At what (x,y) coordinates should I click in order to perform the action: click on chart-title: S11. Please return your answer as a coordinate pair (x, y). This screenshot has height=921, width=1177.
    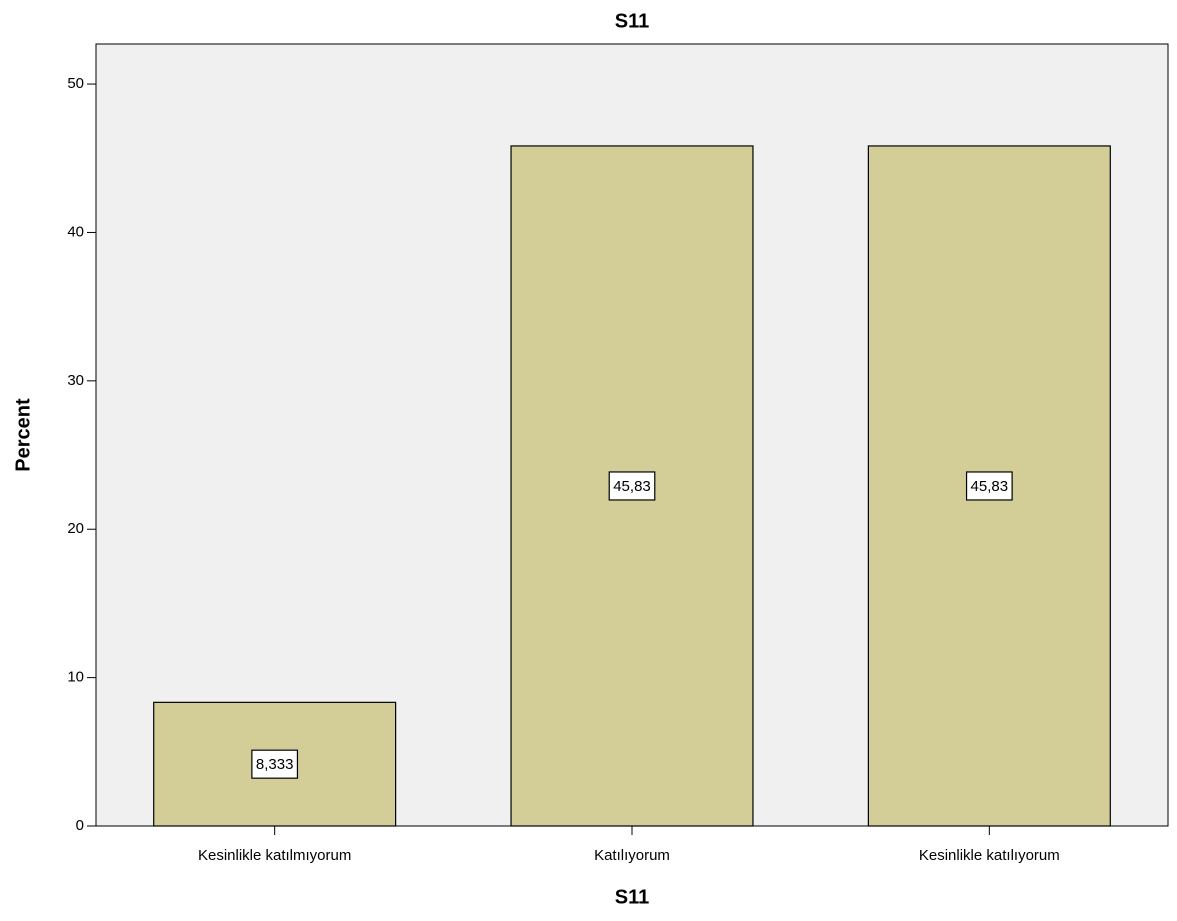
    Looking at the image, I should click on (632, 21).